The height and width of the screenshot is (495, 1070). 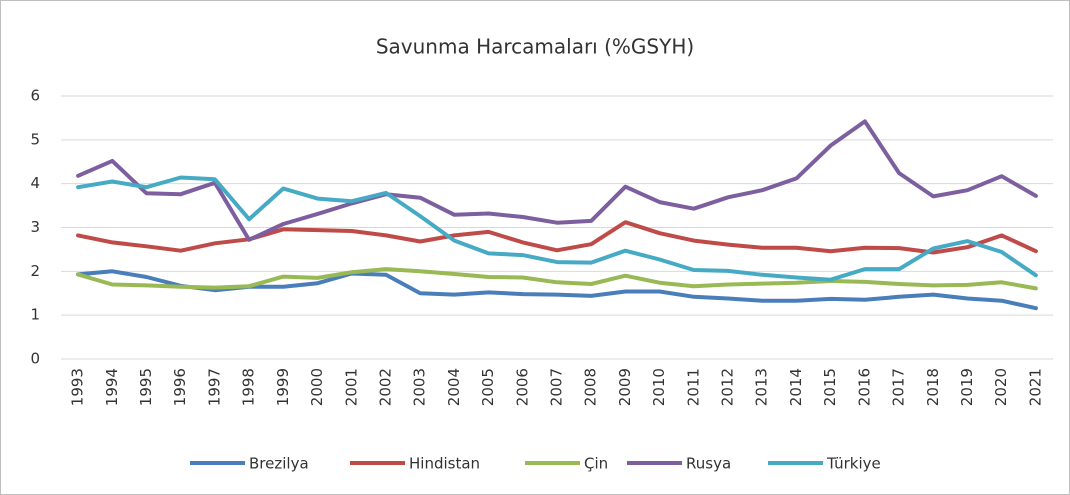 What do you see at coordinates (112, 387) in the screenshot?
I see `x-tick-label: 1994` at bounding box center [112, 387].